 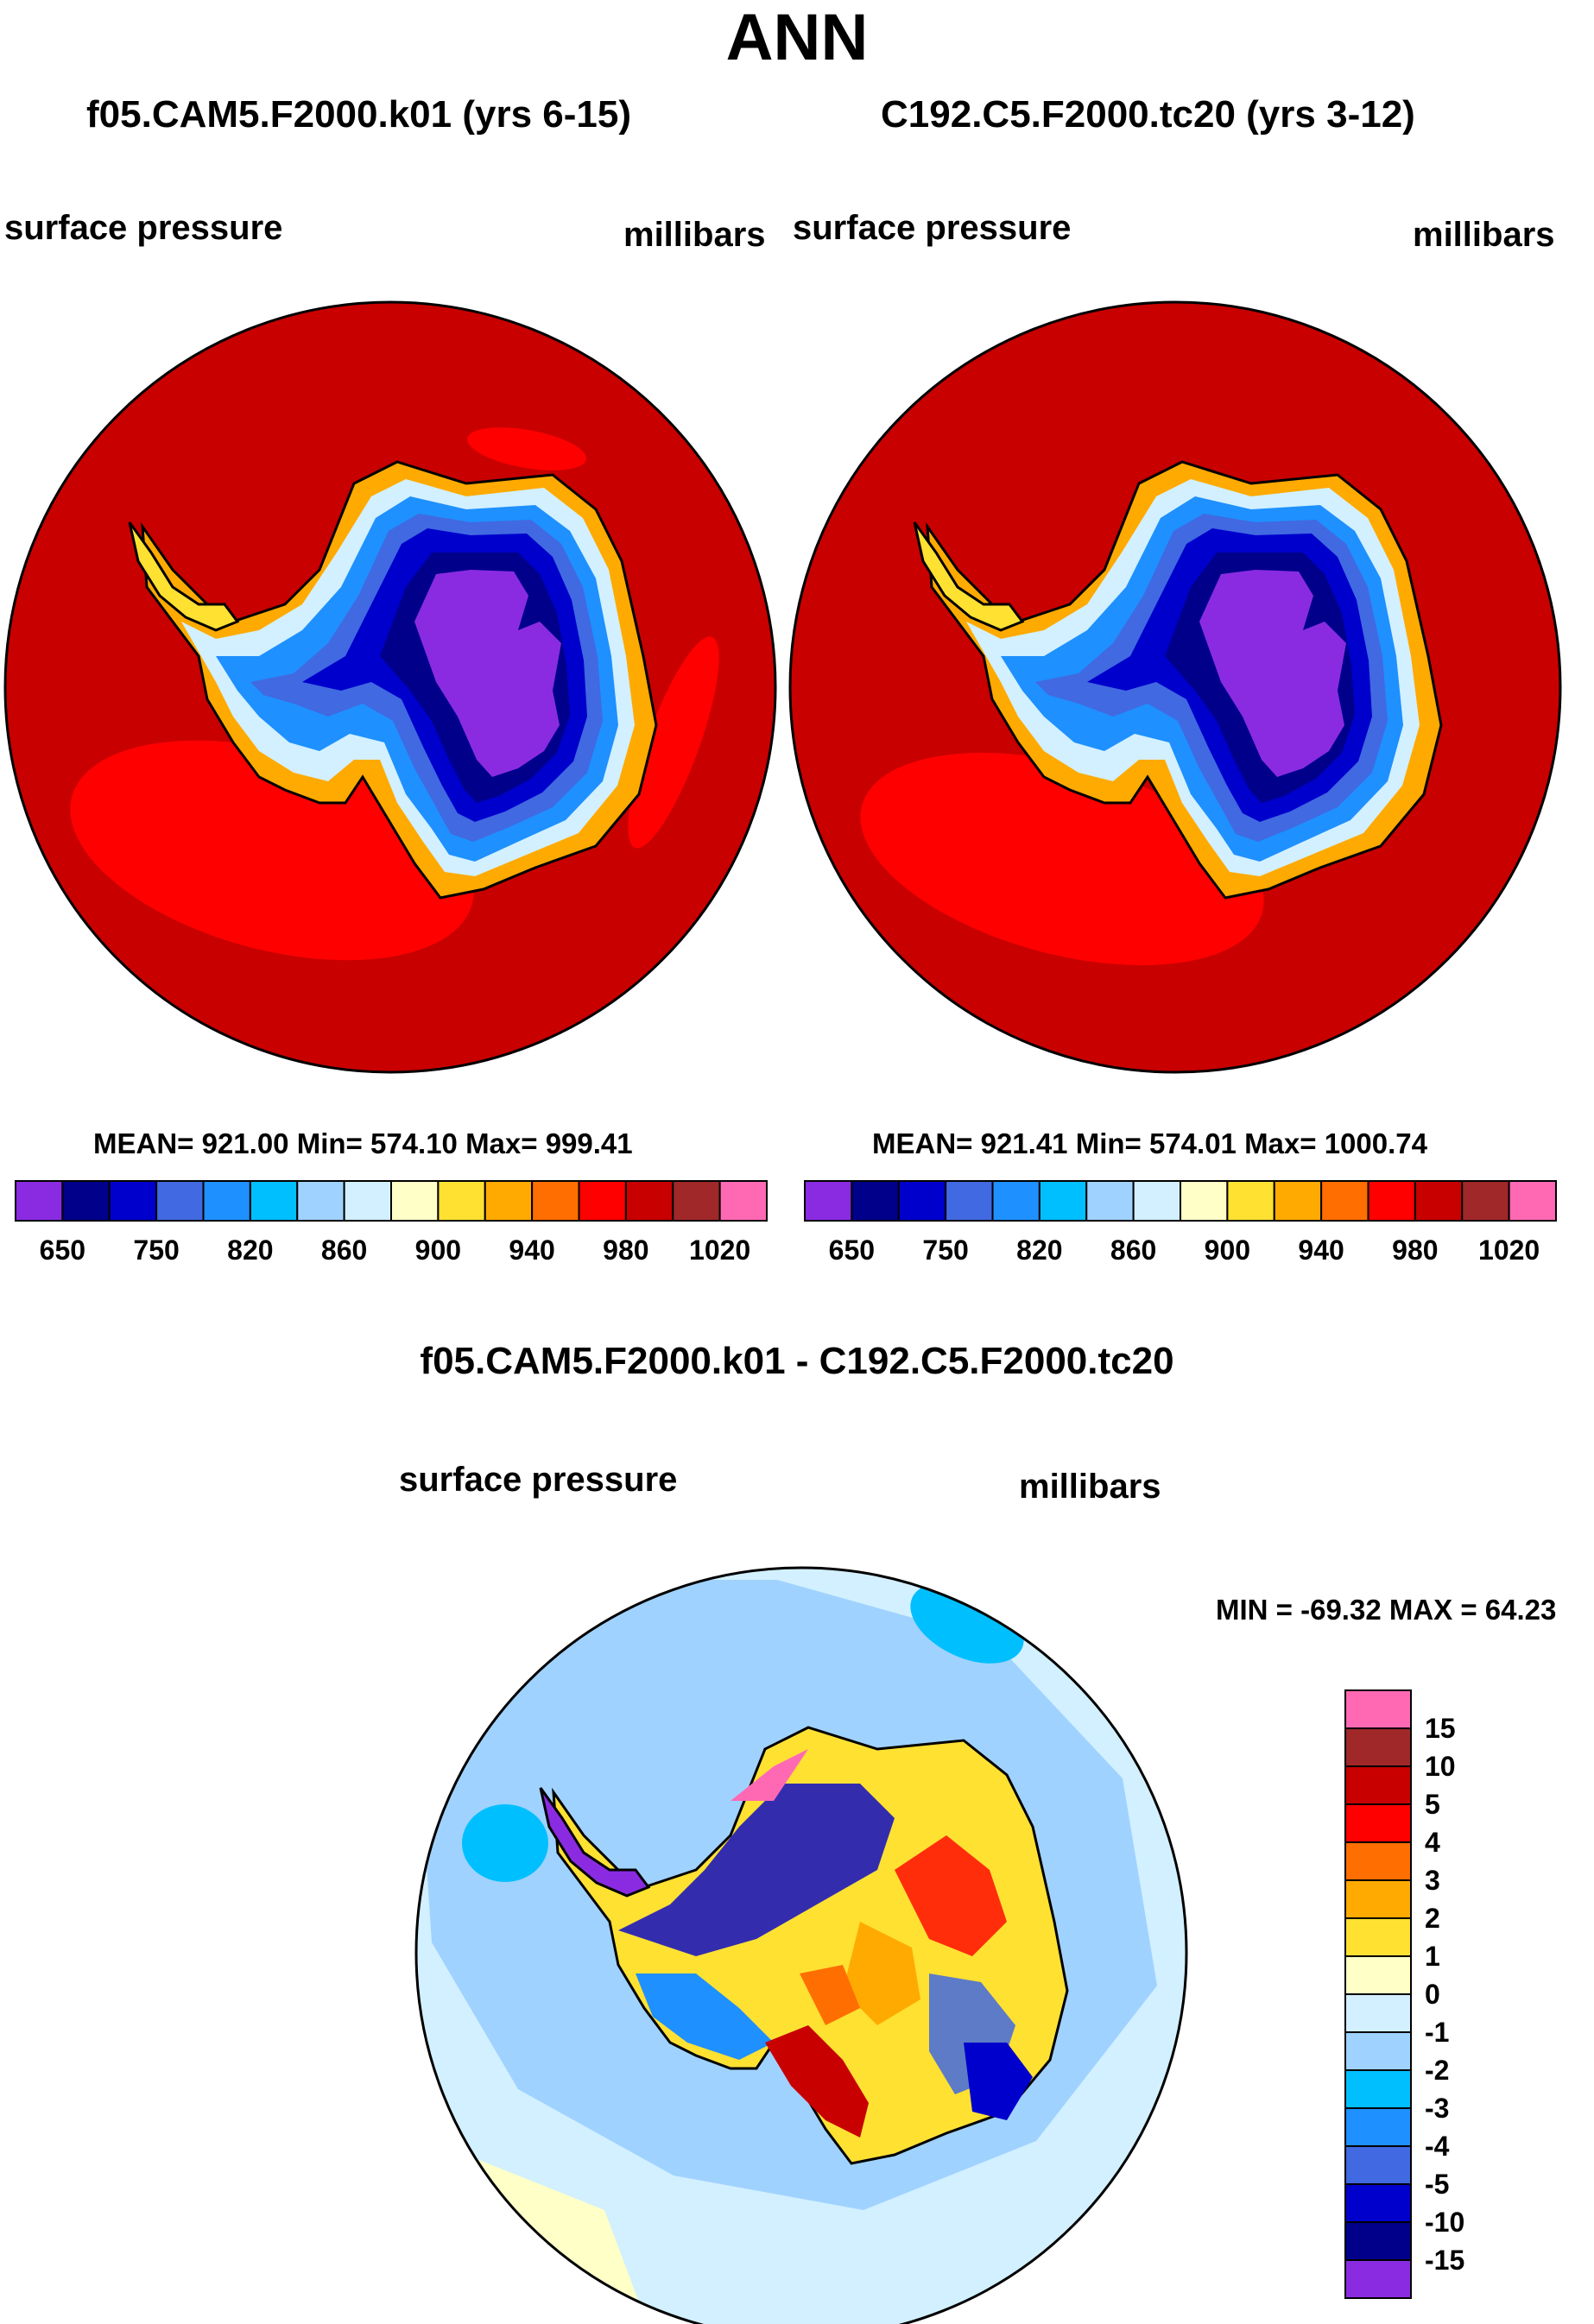 What do you see at coordinates (1437, 2033) in the screenshot?
I see `difference-colorbar-tick-label: -1` at bounding box center [1437, 2033].